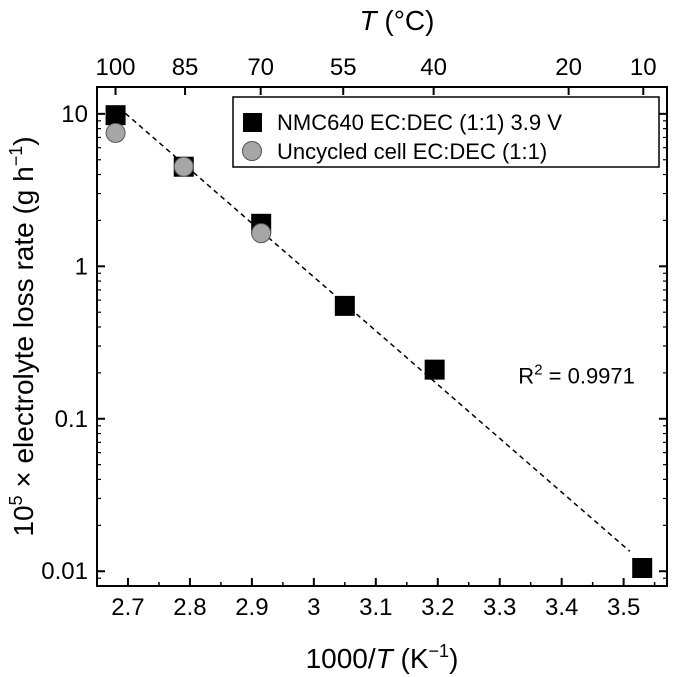 The height and width of the screenshot is (677, 679). What do you see at coordinates (71, 419) in the screenshot?
I see `y-tick-label: 0.1` at bounding box center [71, 419].